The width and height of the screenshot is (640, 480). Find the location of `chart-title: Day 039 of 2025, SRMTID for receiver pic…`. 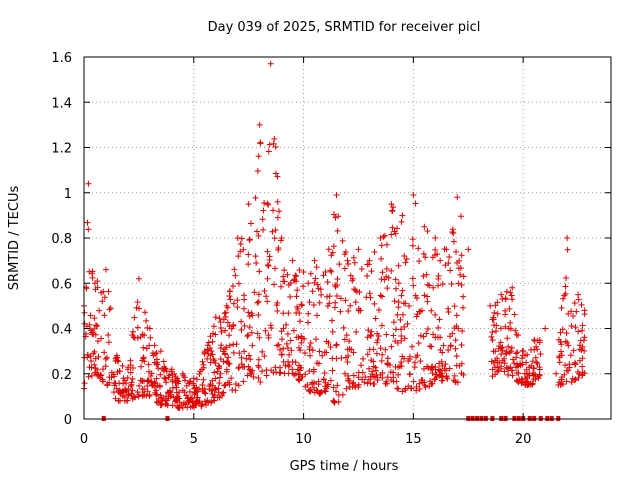

chart-title: Day 039 of 2025, SRMTID for receiver pic… is located at coordinates (344, 27).